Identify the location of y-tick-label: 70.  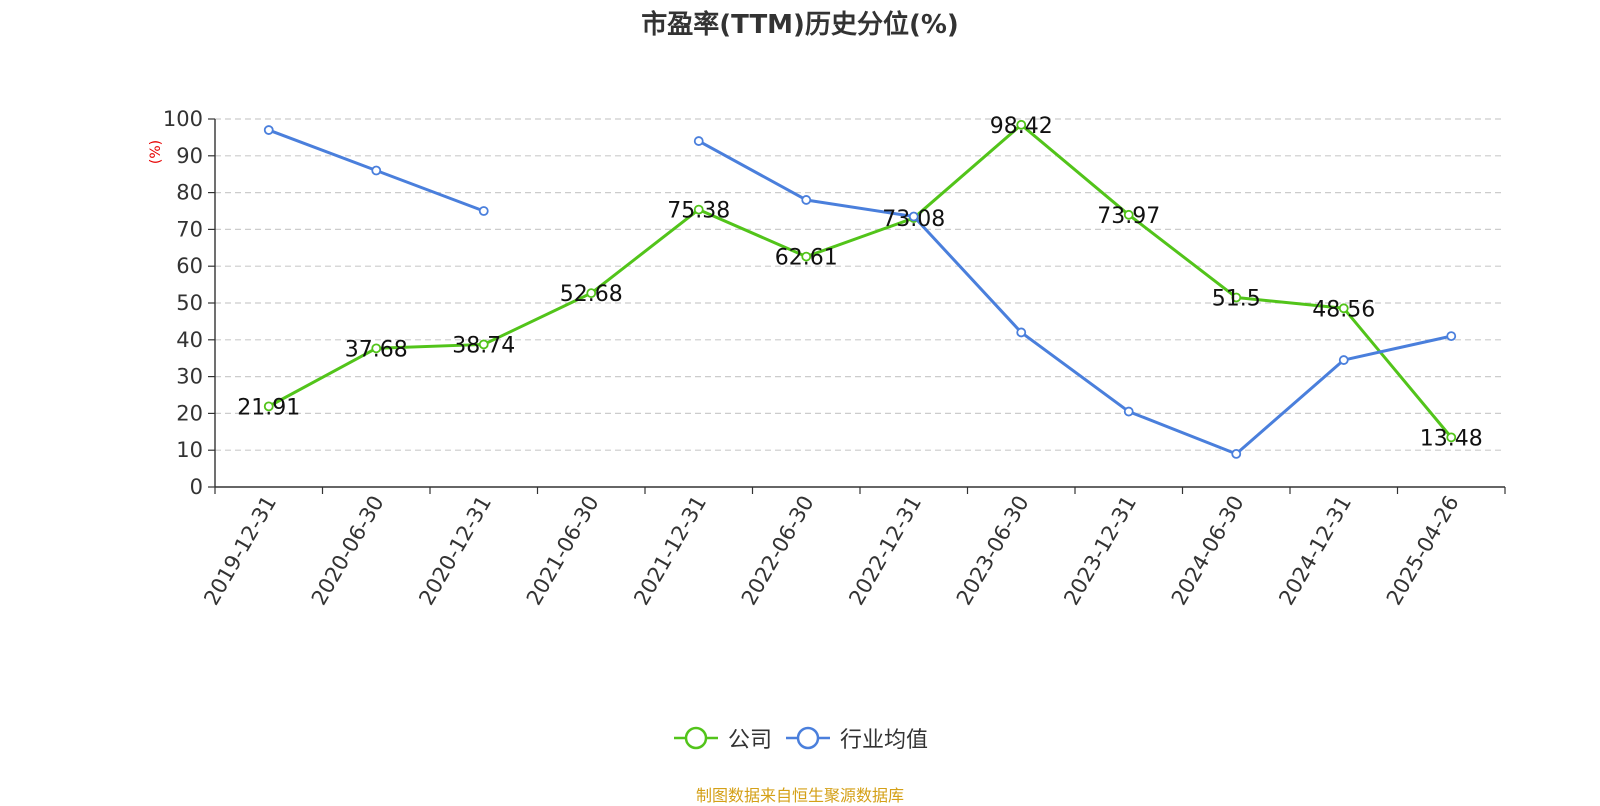
(189, 229).